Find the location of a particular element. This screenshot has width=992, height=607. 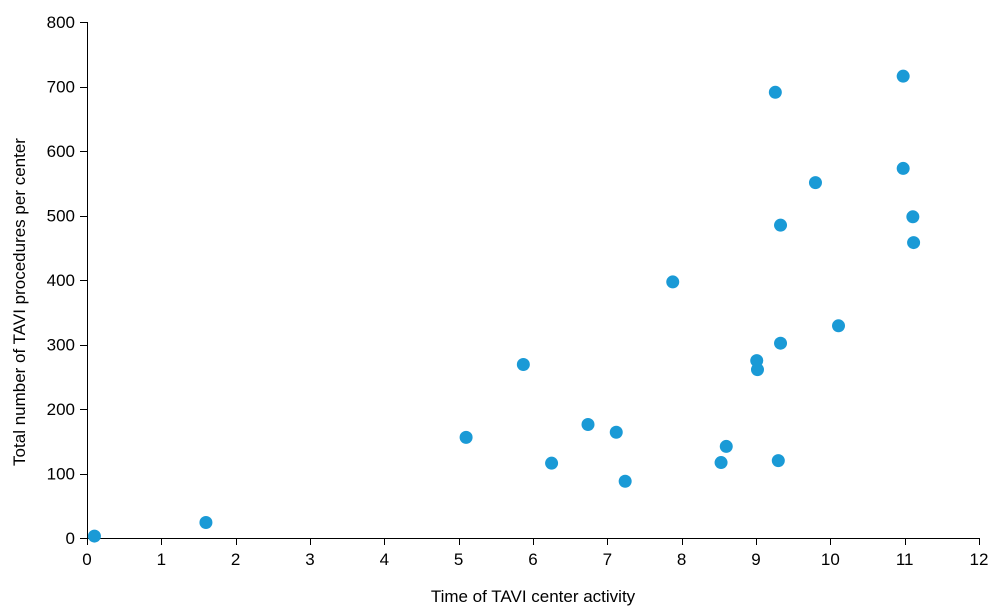

y-tick-label: 600 is located at coordinates (61, 151).